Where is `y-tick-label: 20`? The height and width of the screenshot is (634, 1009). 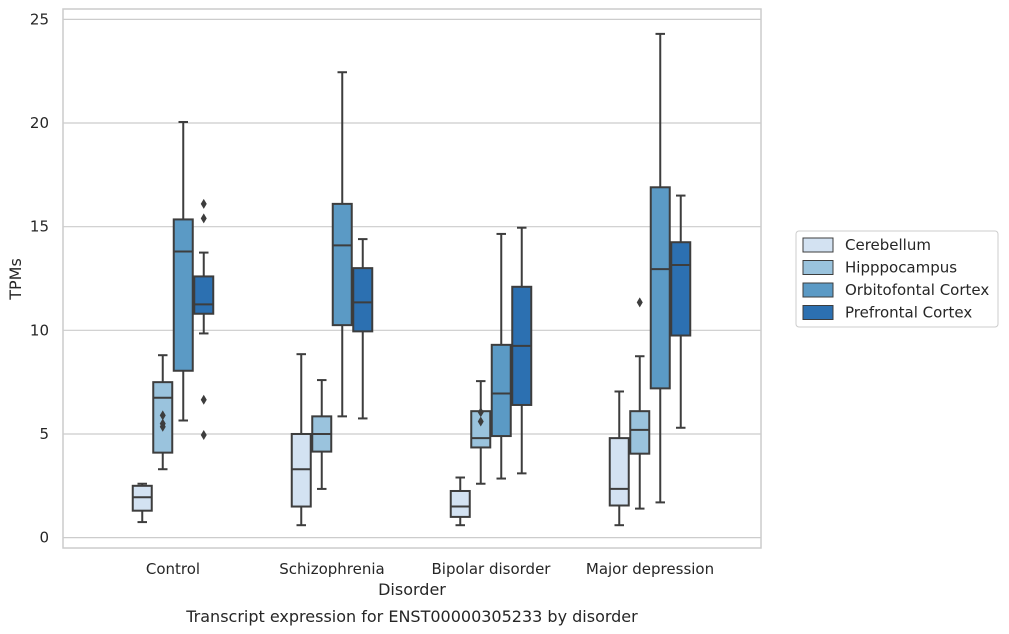
y-tick-label: 20 is located at coordinates (39, 123).